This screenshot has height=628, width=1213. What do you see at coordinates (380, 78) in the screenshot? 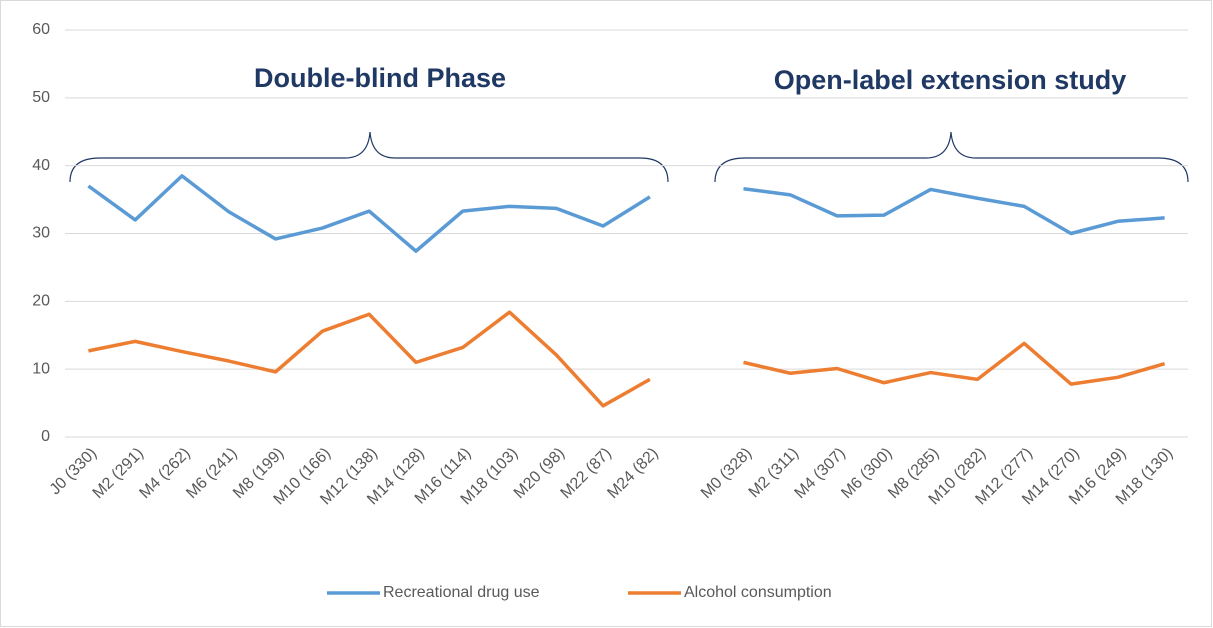
I see `annotation: Double-blind Phase` at bounding box center [380, 78].